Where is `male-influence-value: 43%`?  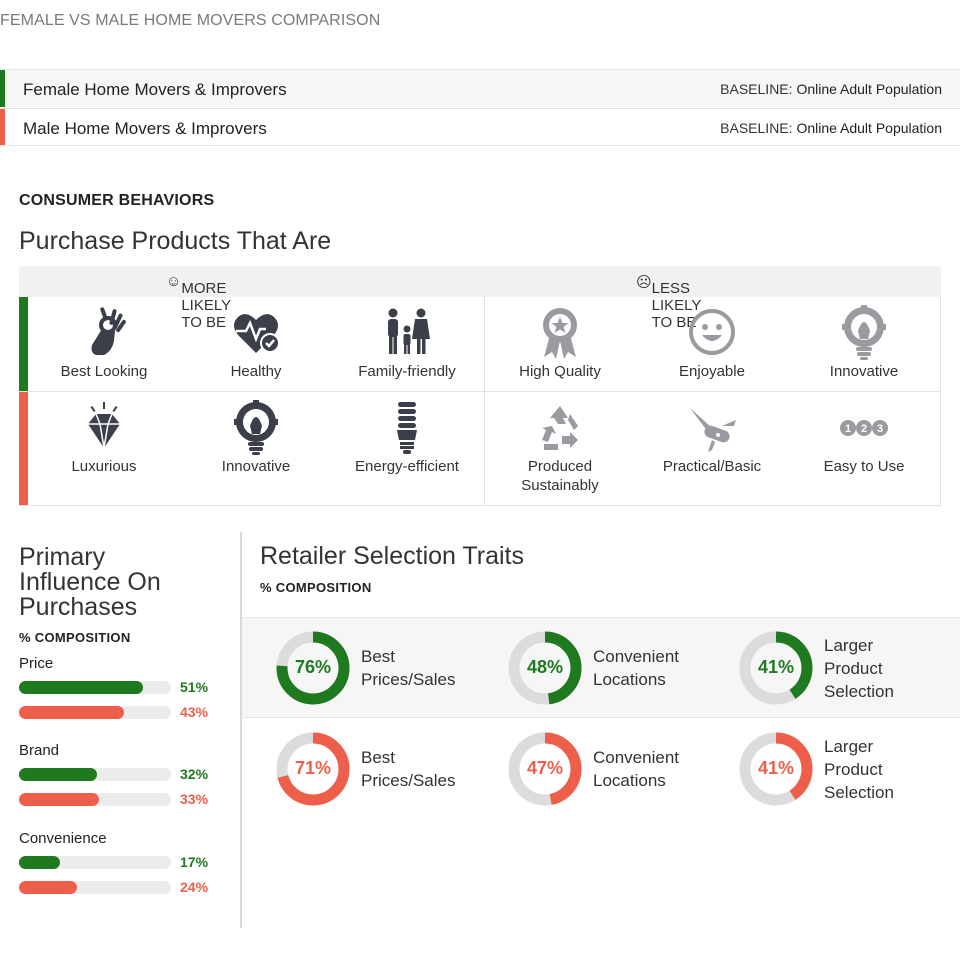
male-influence-value: 43% is located at coordinates (194, 712).